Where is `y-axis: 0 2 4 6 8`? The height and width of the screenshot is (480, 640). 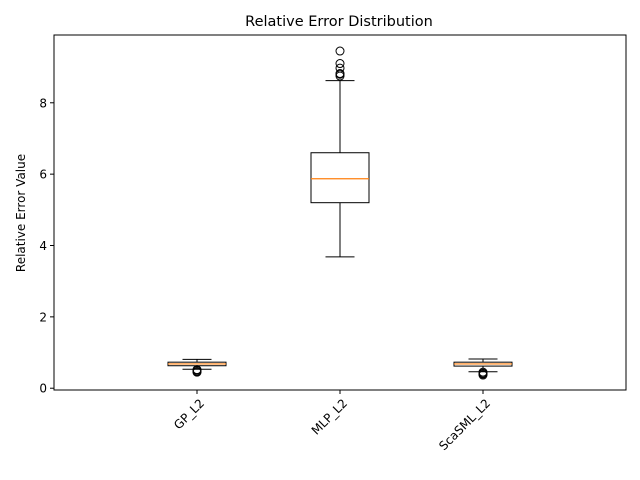 y-axis: 0 2 4 6 8 is located at coordinates (46, 245).